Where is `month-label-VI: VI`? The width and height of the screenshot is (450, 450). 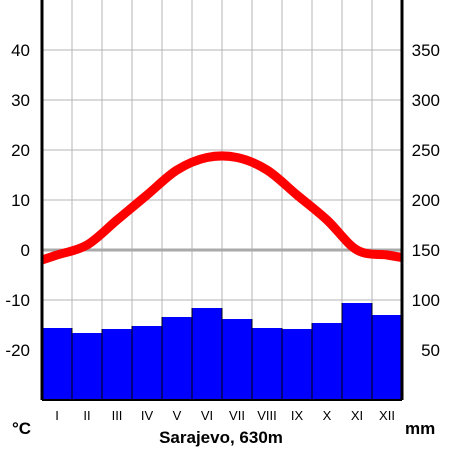 month-label-VI: VI is located at coordinates (207, 415).